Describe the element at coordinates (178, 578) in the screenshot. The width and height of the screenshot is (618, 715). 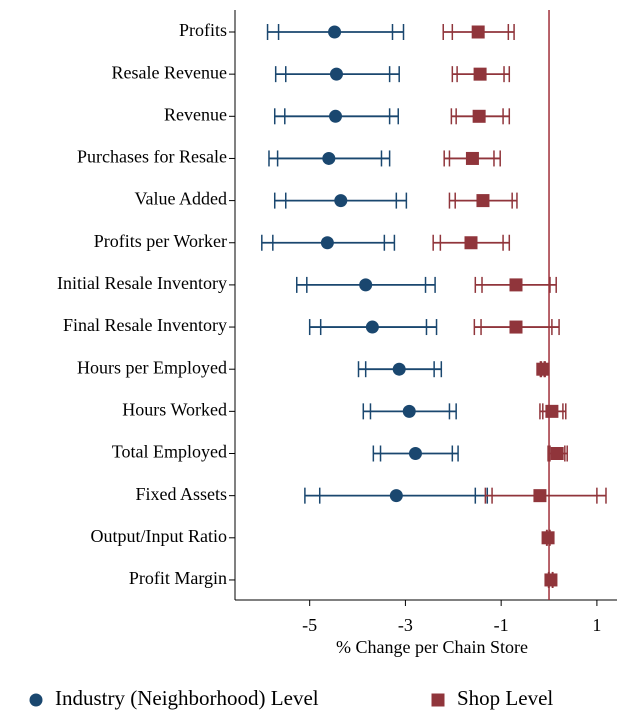
I see `y-tick-label: Profit Margin` at that location.